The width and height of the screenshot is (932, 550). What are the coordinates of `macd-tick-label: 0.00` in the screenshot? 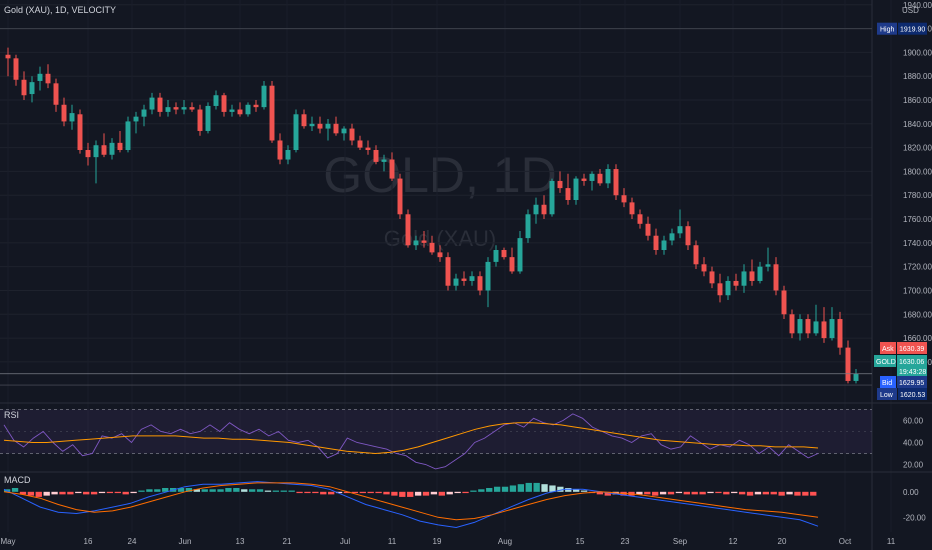 It's located at (911, 492).